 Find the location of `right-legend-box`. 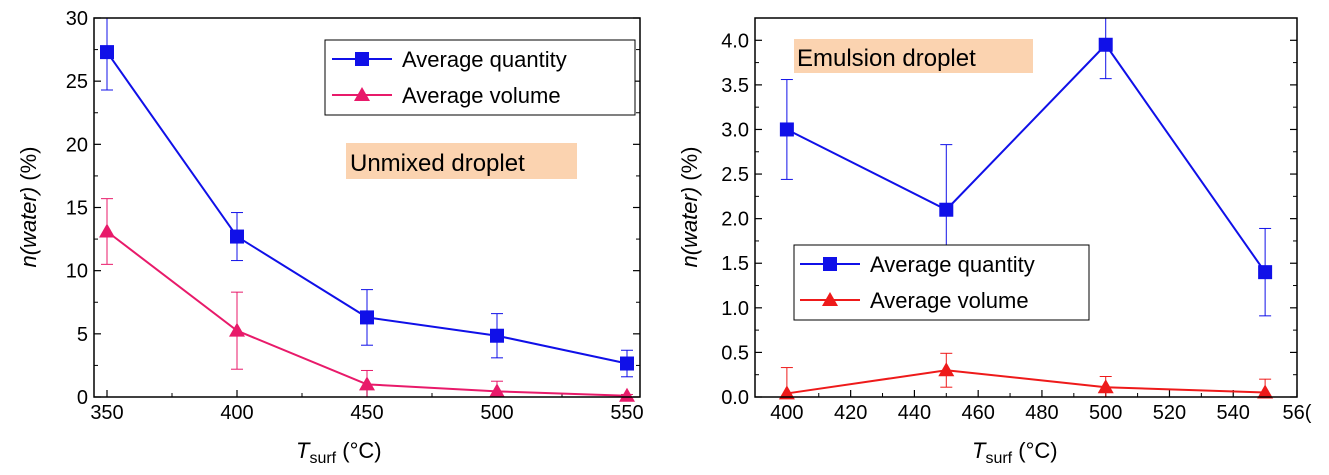

right-legend-box is located at coordinates (941, 282).